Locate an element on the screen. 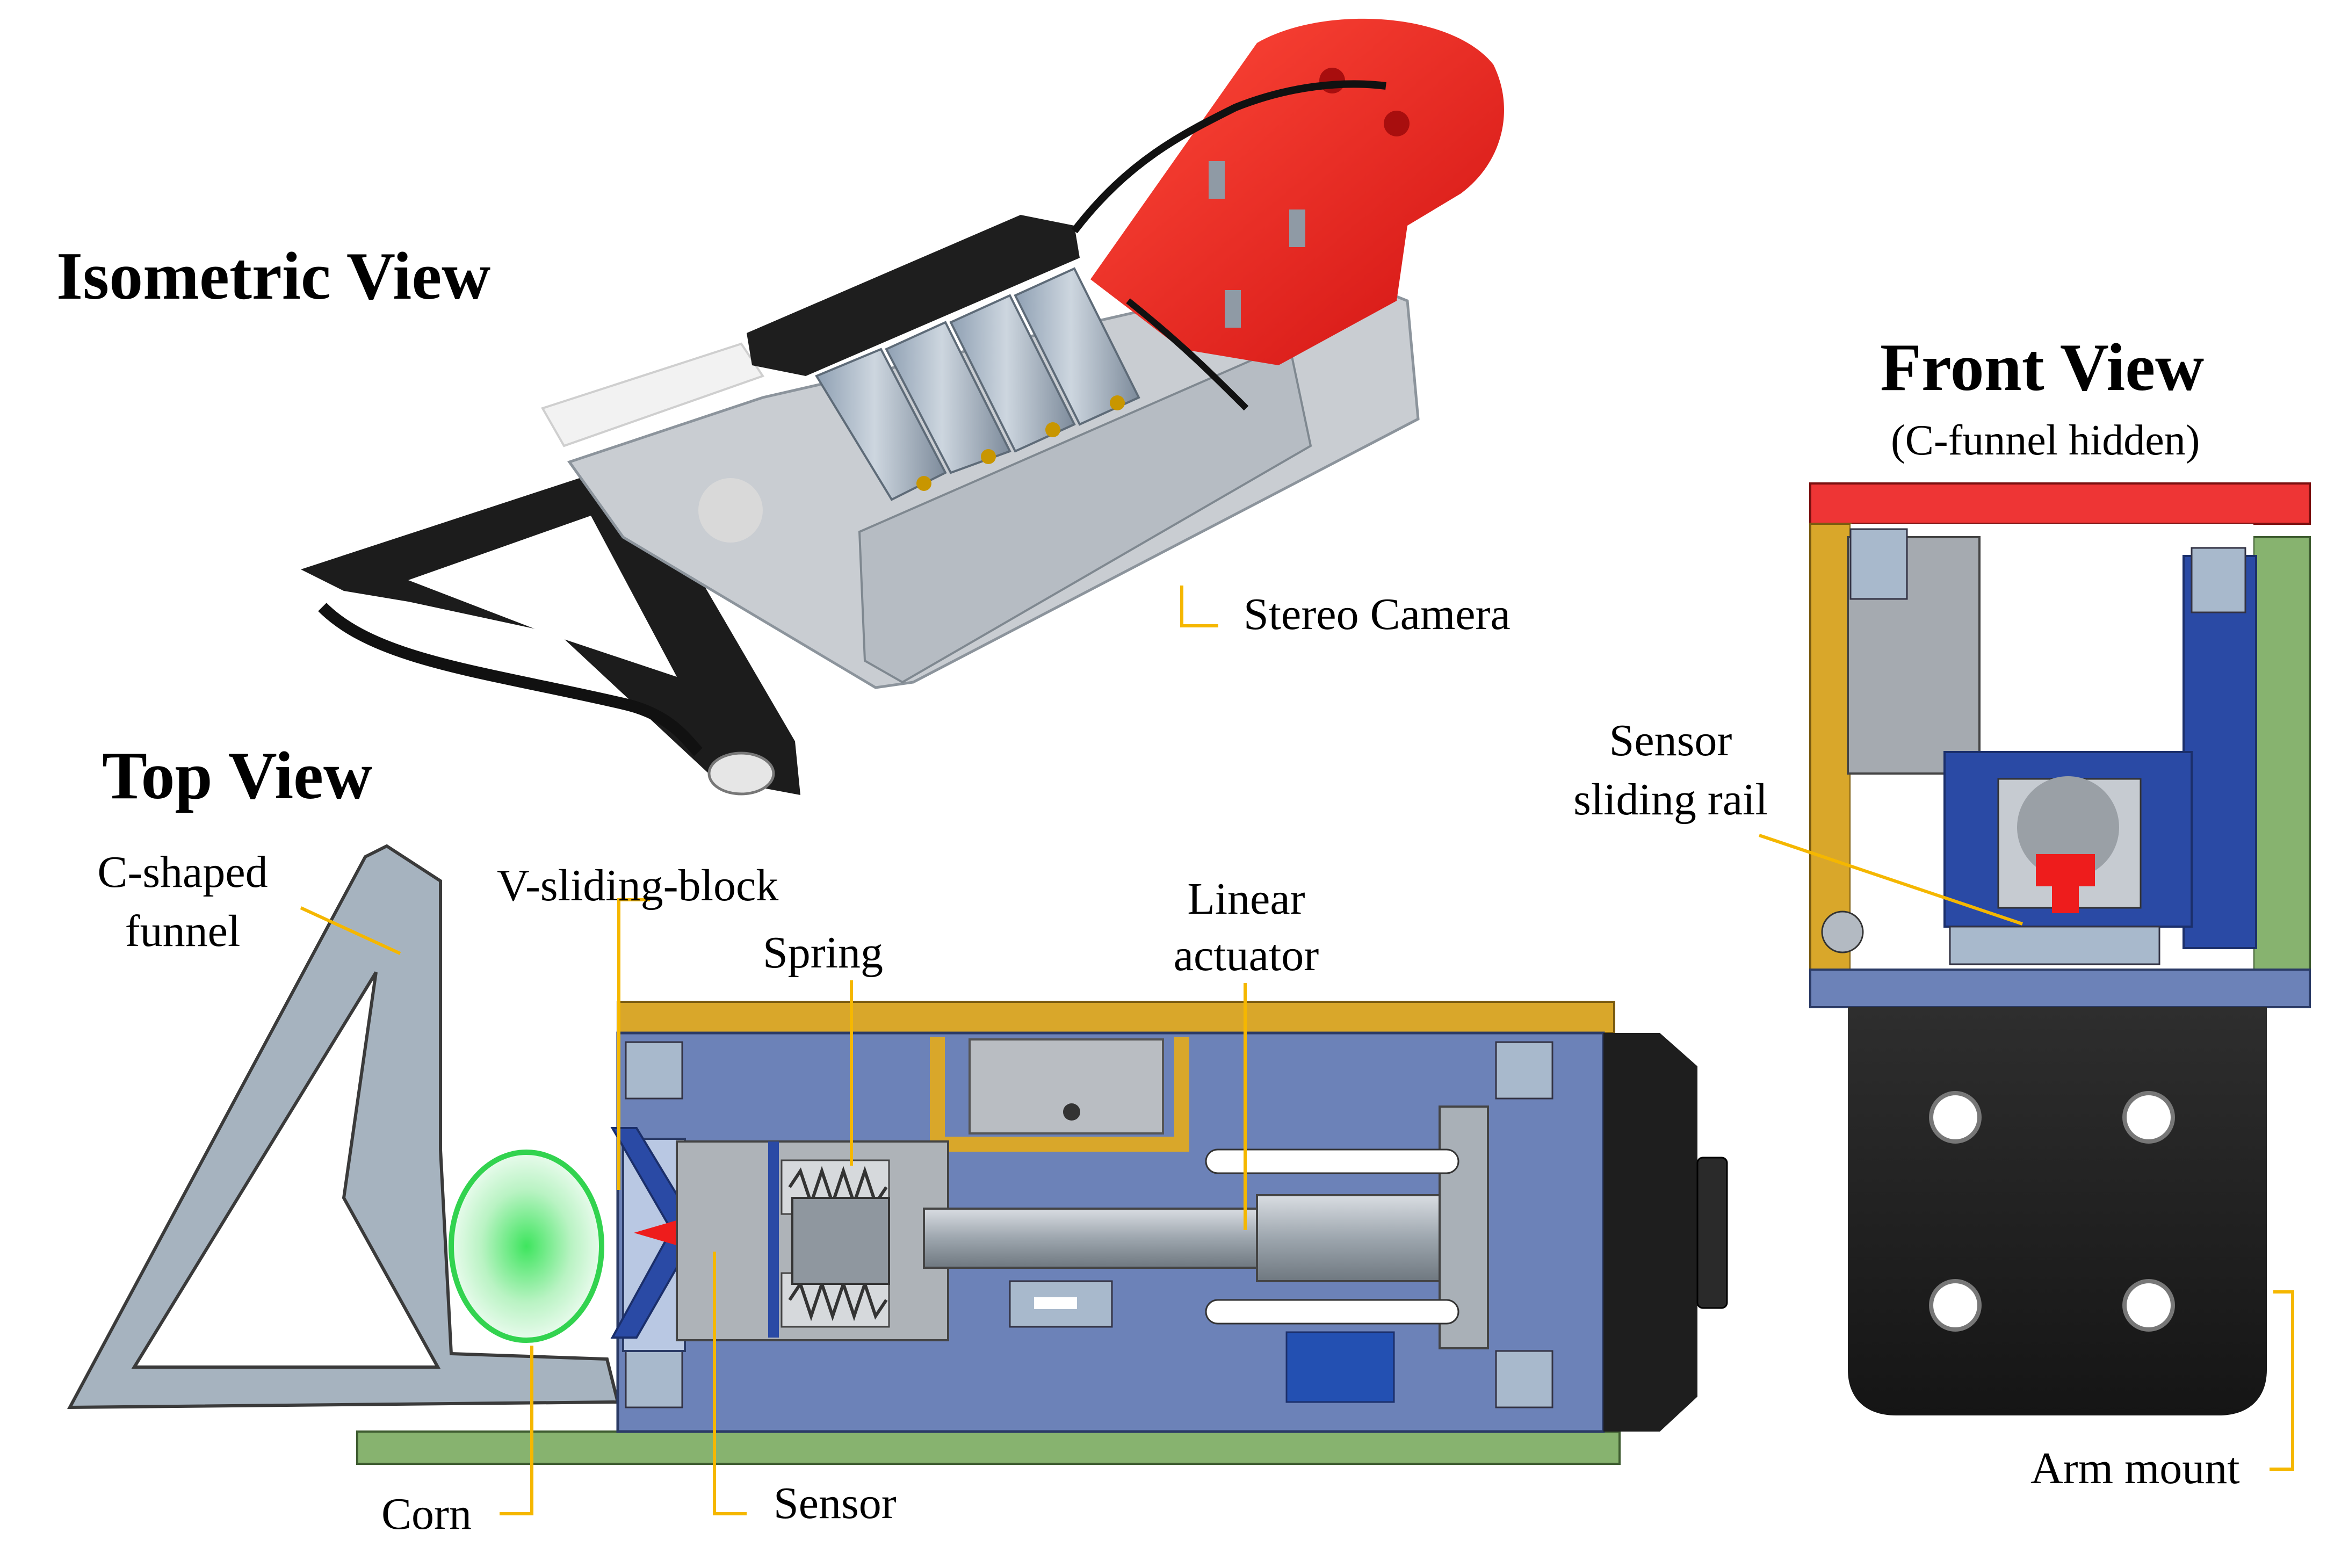 This screenshot has height=1568, width=2327. spring-coil-bottom is located at coordinates (838, 1299).